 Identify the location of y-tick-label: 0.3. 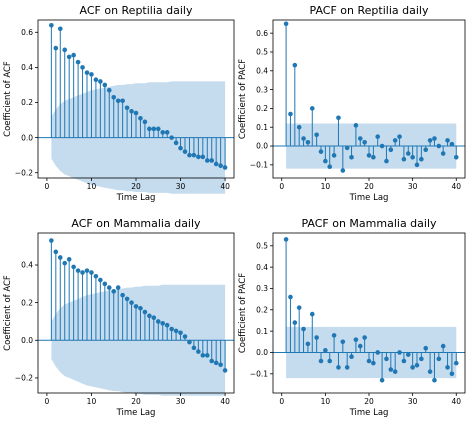
(262, 288).